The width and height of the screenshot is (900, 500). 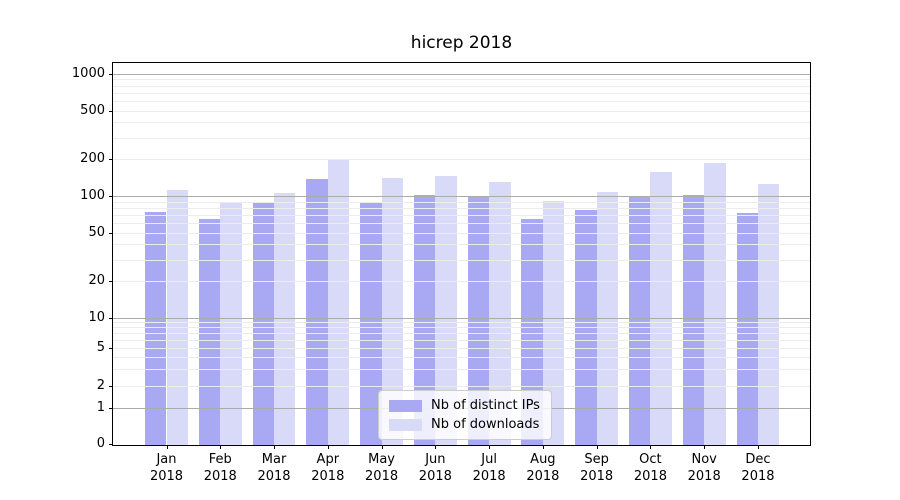 I want to click on x-tick-label-dec: Dec 2018, so click(x=758, y=468).